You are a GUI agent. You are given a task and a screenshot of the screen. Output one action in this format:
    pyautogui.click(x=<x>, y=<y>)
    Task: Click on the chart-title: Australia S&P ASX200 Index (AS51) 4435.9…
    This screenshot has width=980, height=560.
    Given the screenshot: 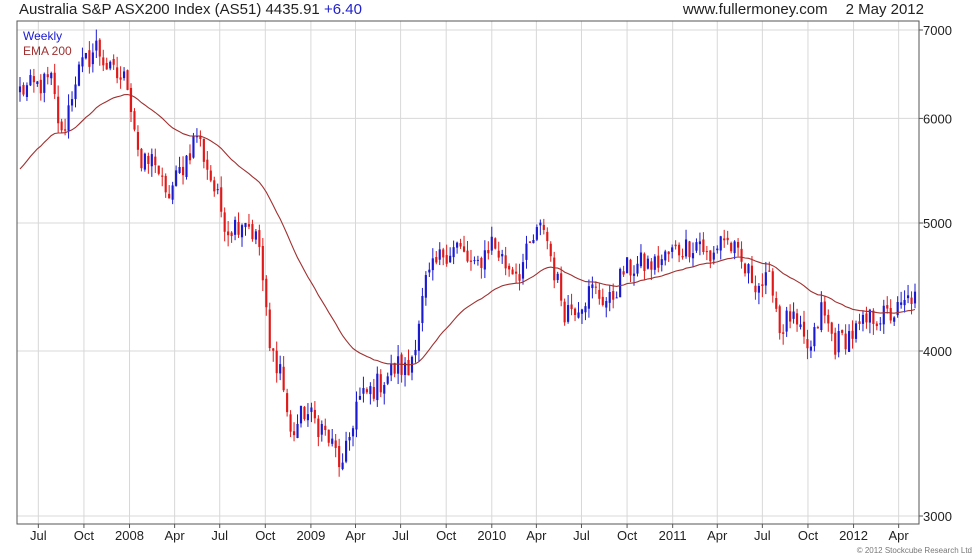 What is the action you would take?
    pyautogui.click(x=190, y=11)
    